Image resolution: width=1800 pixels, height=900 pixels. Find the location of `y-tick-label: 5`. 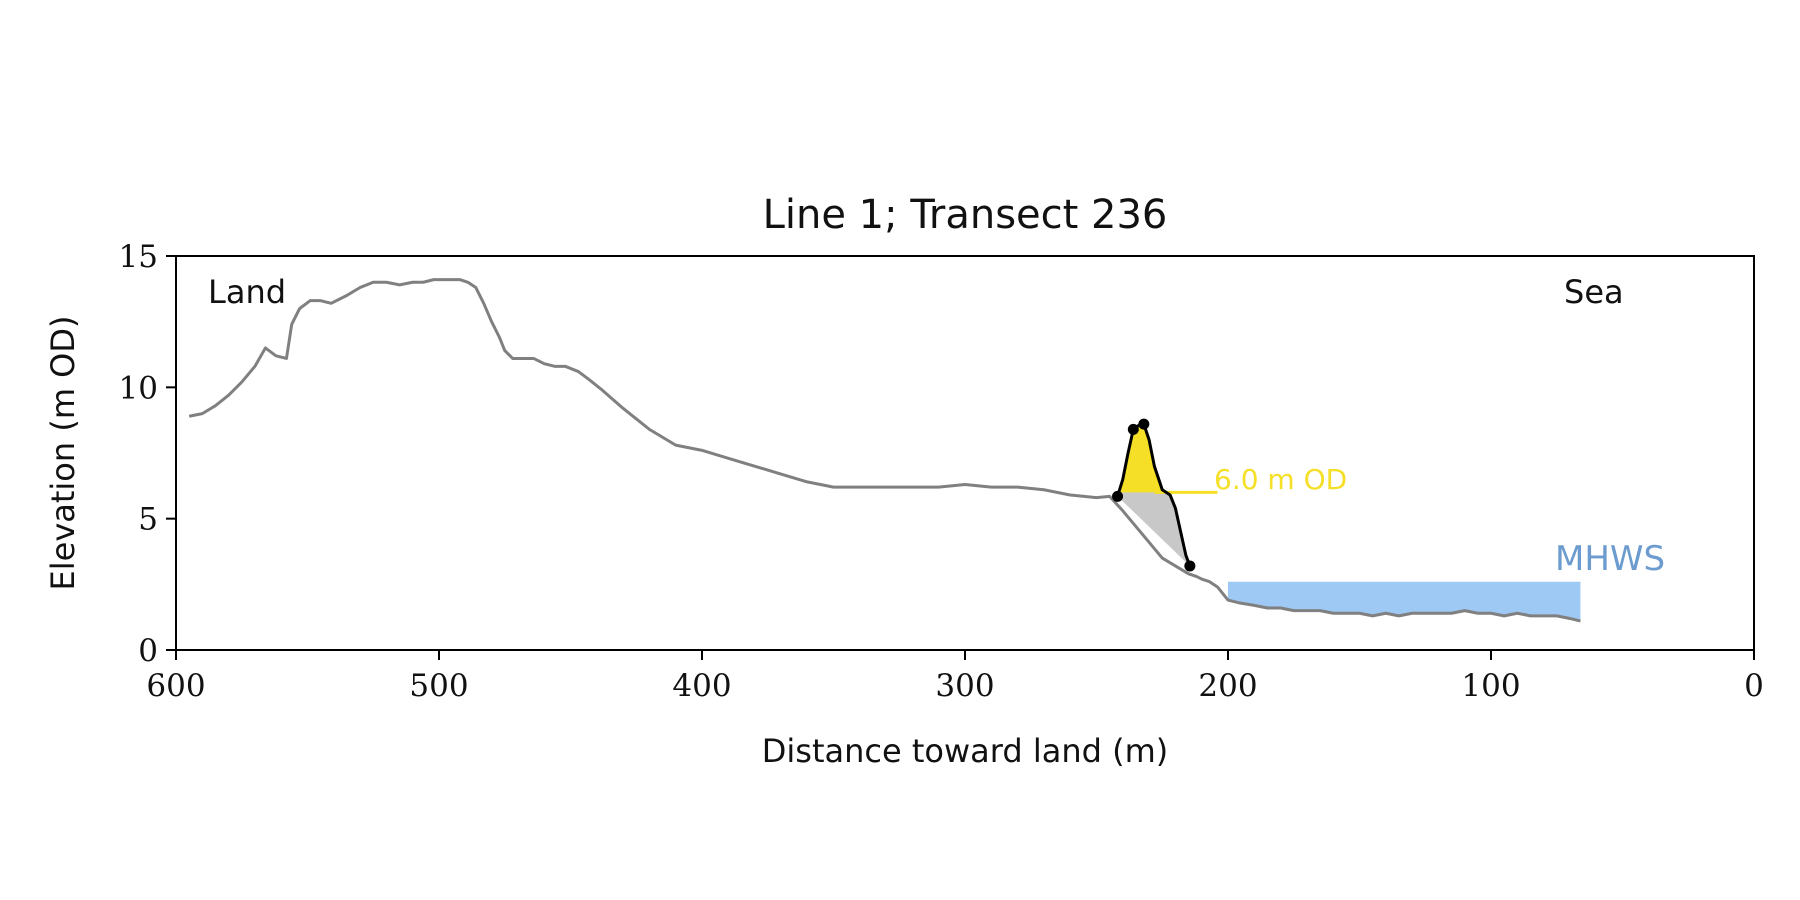

y-tick-label: 5 is located at coordinates (148, 520).